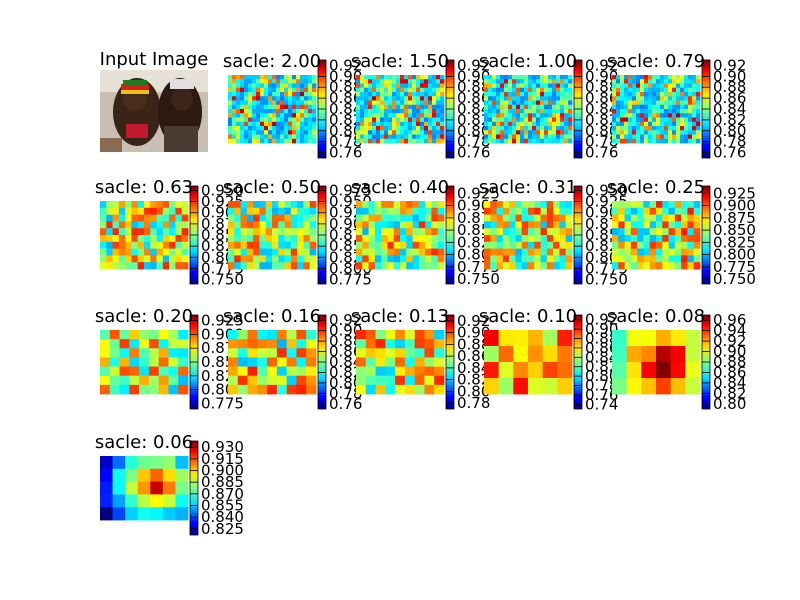  I want to click on saliency-heatmap, so click(272, 362).